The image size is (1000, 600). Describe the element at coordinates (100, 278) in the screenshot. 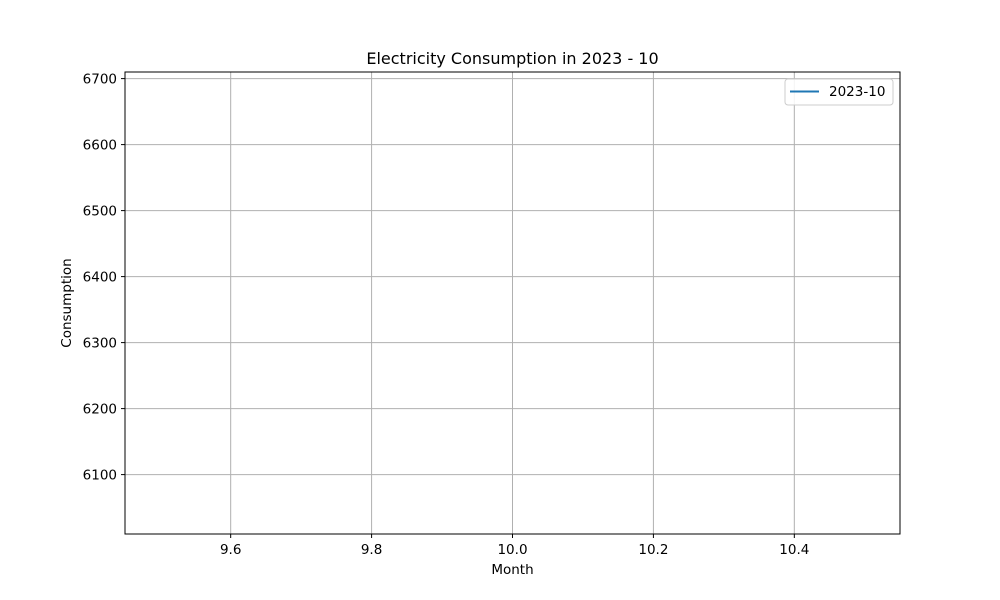

I see `y-tick-label: 6400` at that location.